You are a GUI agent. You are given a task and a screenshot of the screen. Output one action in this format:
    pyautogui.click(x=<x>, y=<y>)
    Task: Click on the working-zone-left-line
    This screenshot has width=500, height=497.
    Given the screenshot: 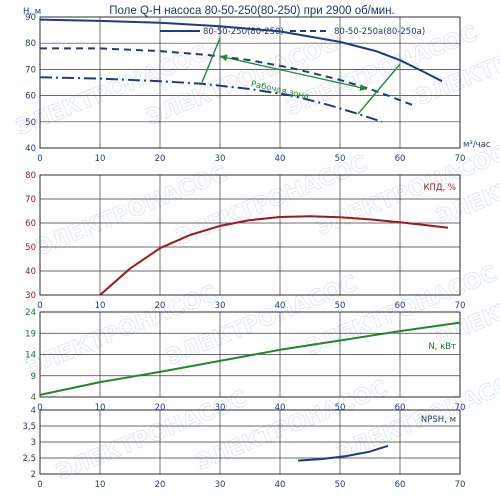 What is the action you would take?
    pyautogui.click(x=211, y=60)
    